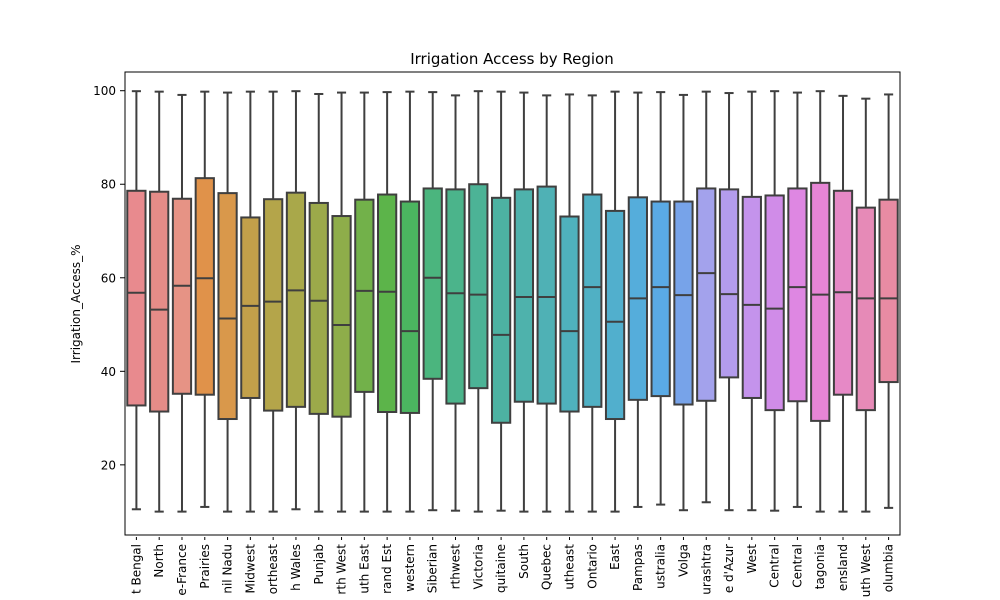 The width and height of the screenshot is (1000, 600). Describe the element at coordinates (76, 304) in the screenshot. I see `y-axis-label: Irrigation_Access_%` at that location.